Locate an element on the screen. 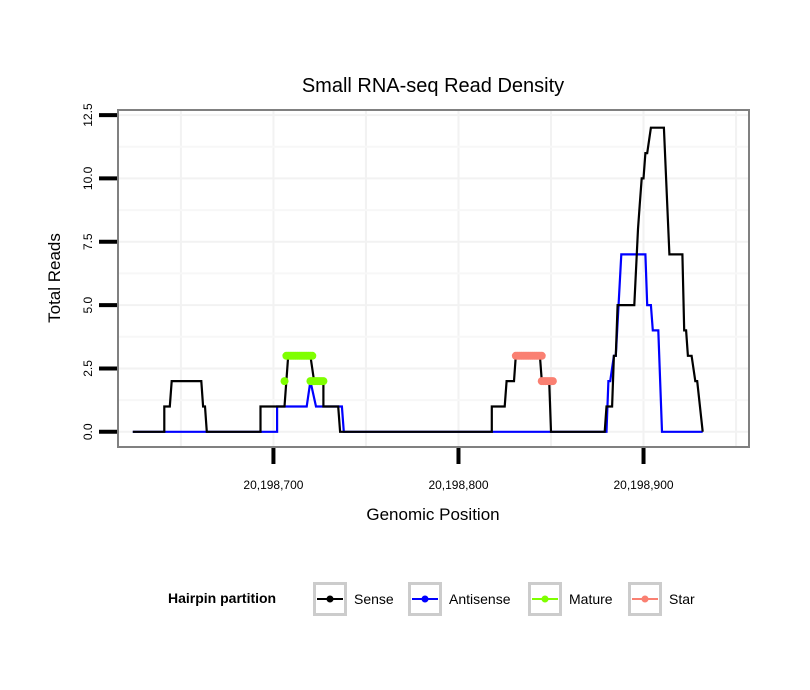  y-tick-label: 5.0 is located at coordinates (88, 304).